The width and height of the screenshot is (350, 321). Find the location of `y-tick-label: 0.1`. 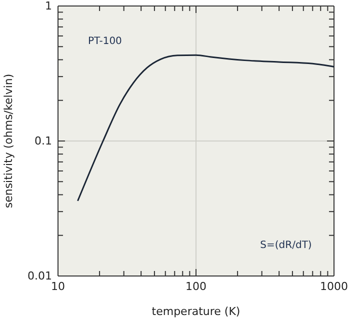

y-tick-label: 0.1 is located at coordinates (43, 141).